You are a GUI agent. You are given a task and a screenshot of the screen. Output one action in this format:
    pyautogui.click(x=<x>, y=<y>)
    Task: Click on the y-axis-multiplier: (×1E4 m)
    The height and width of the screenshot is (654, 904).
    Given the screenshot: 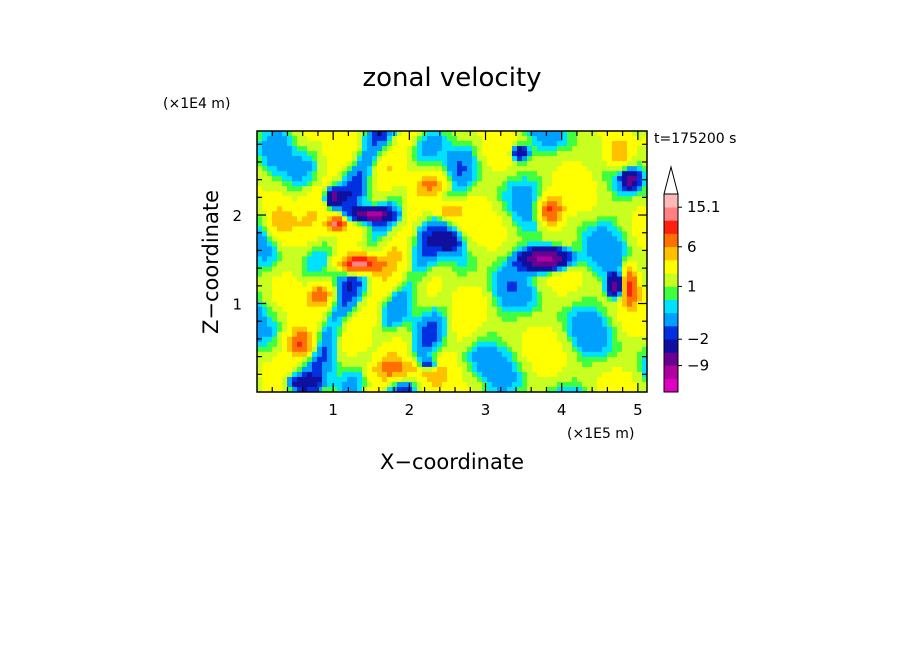 What is the action you would take?
    pyautogui.click(x=196, y=104)
    